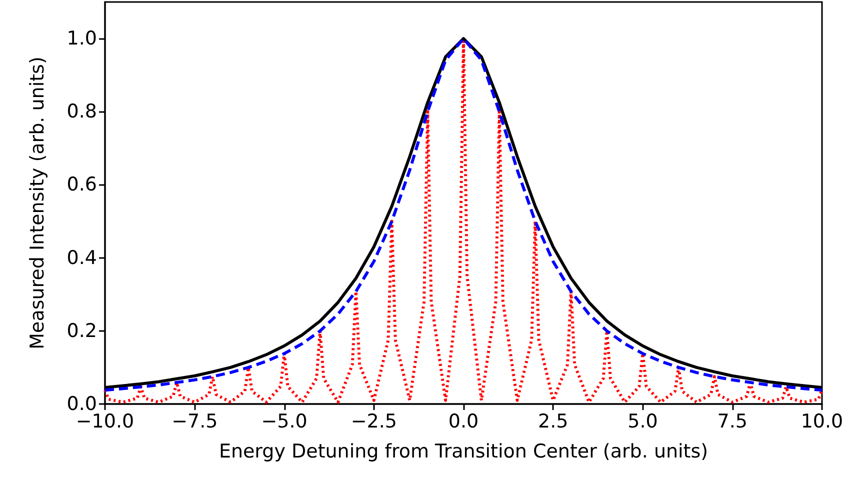 This screenshot has width=852, height=486. I want to click on x-tick-label: −7.5, so click(195, 421).